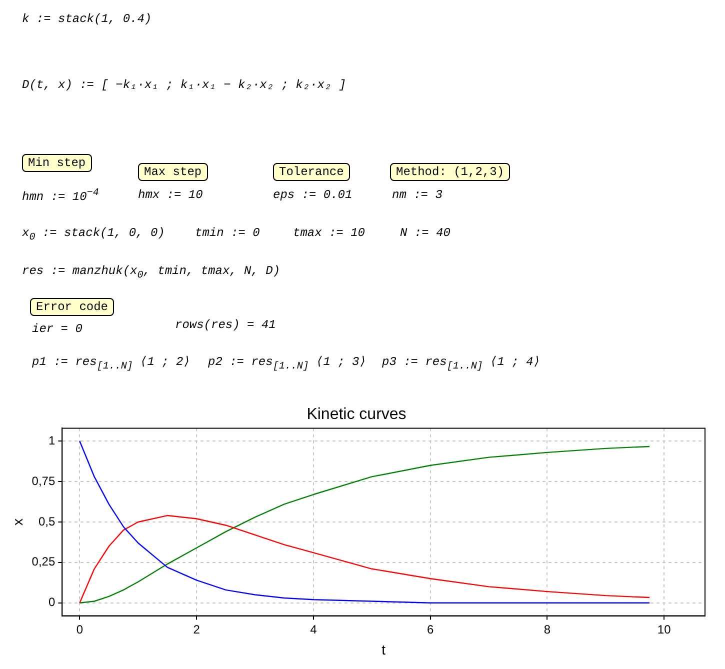 The height and width of the screenshot is (669, 725). Describe the element at coordinates (170, 195) in the screenshot. I see `text: hmx := 10` at that location.